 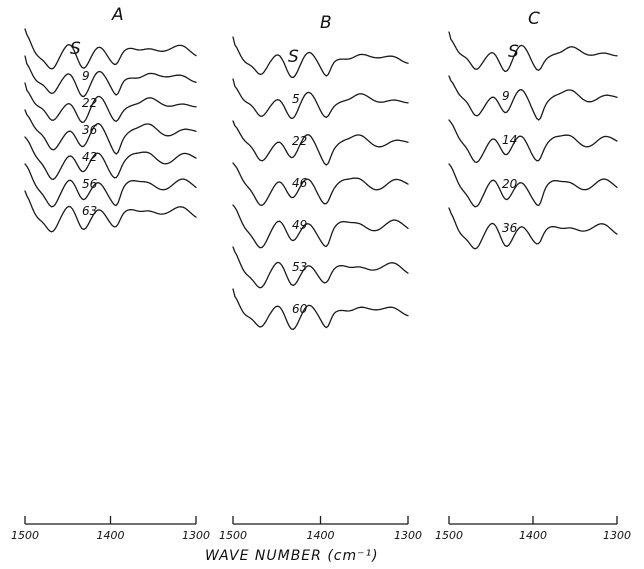 I want to click on trace-label: 46, so click(x=300, y=183).